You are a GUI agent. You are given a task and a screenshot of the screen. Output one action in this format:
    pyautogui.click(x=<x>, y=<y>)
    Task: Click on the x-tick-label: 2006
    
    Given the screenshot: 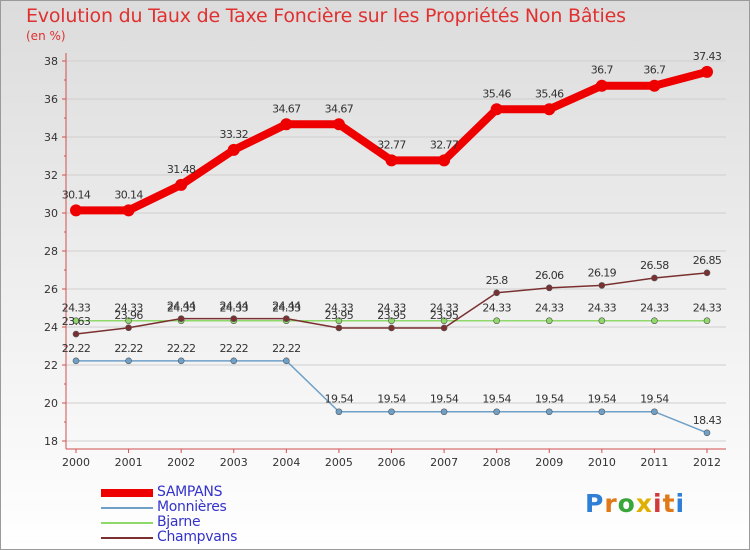 What is the action you would take?
    pyautogui.click(x=392, y=462)
    